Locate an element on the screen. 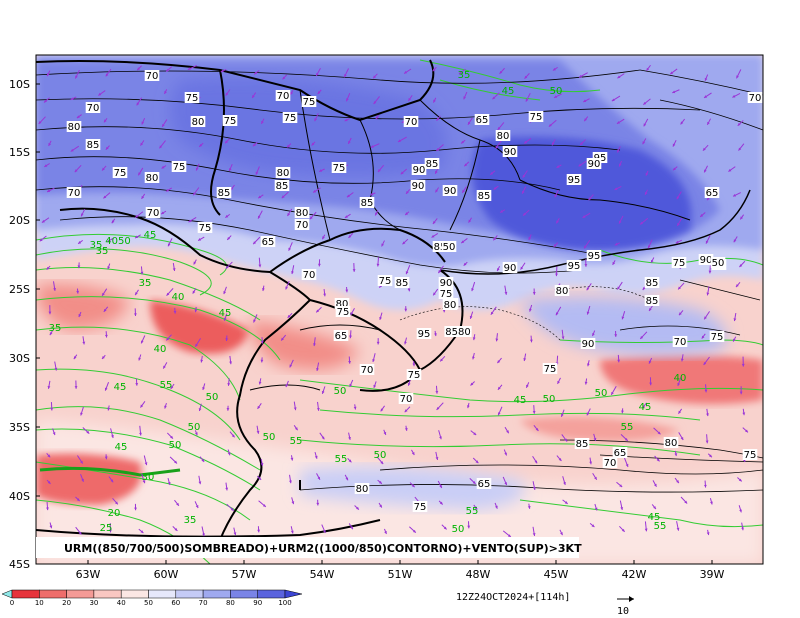  black-contour-label: 90 is located at coordinates (418, 186).